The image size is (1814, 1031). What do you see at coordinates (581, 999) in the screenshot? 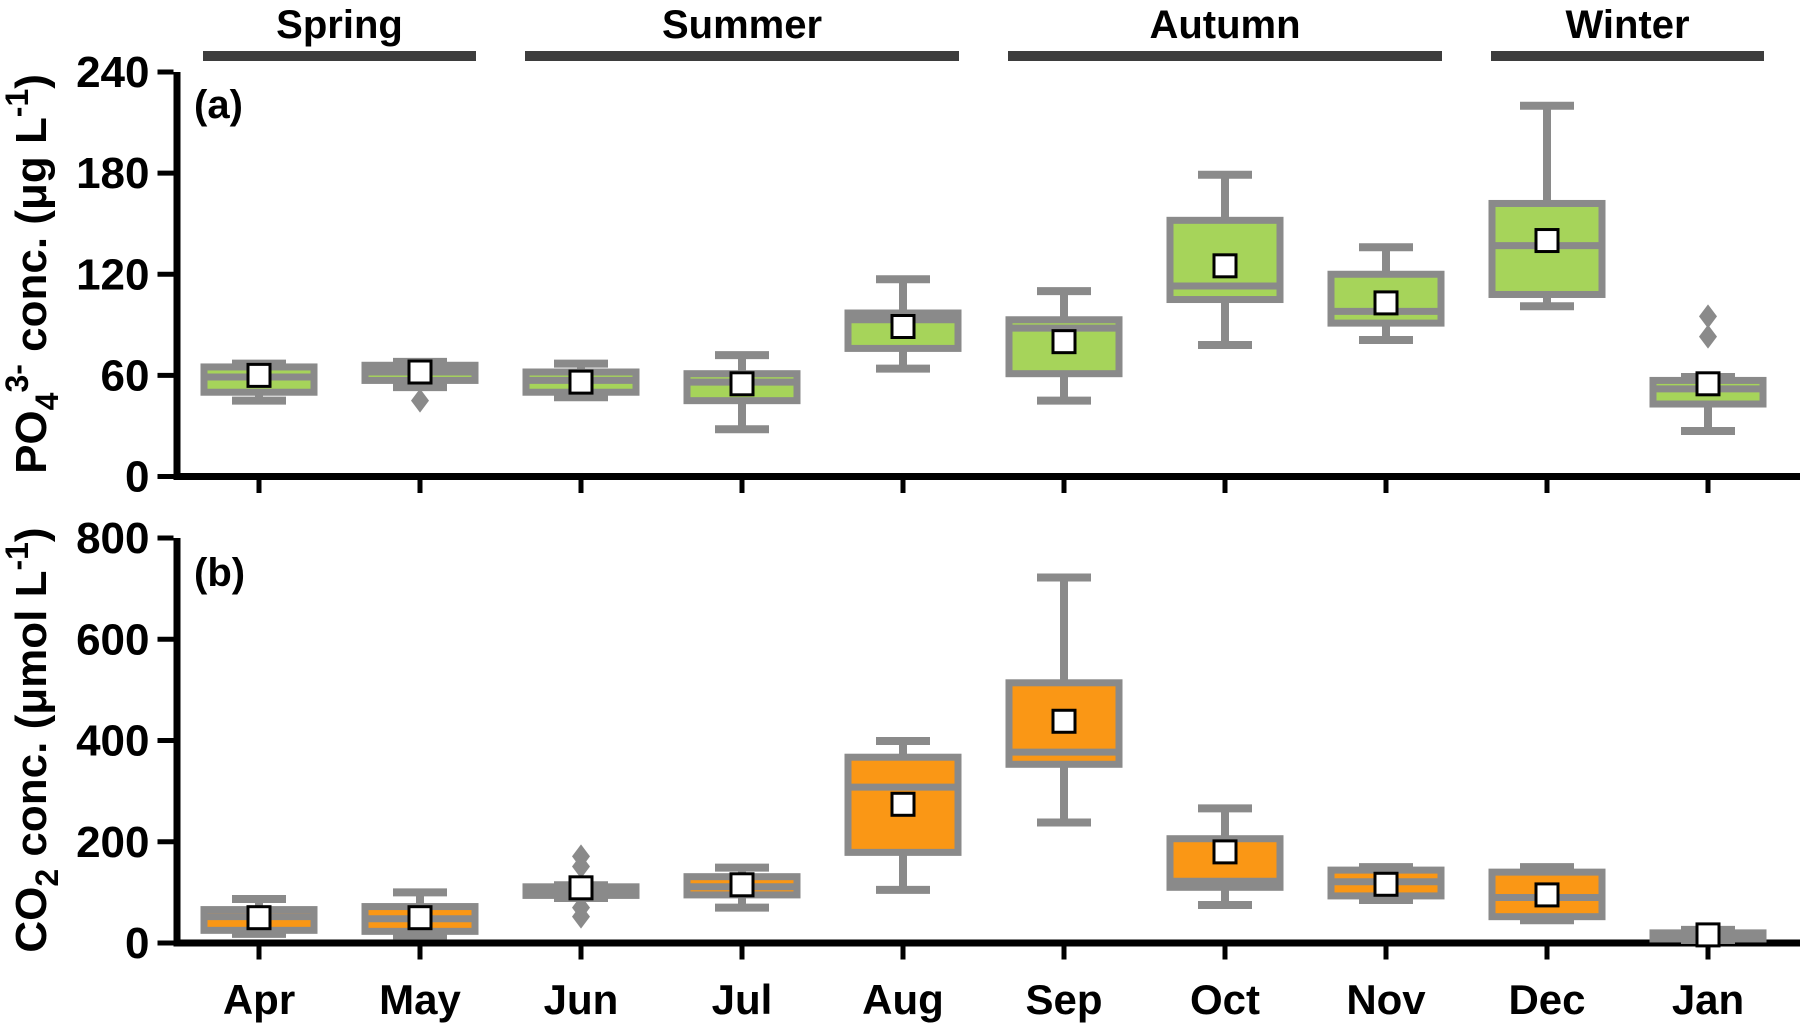
I see `month-label: Jun` at bounding box center [581, 999].